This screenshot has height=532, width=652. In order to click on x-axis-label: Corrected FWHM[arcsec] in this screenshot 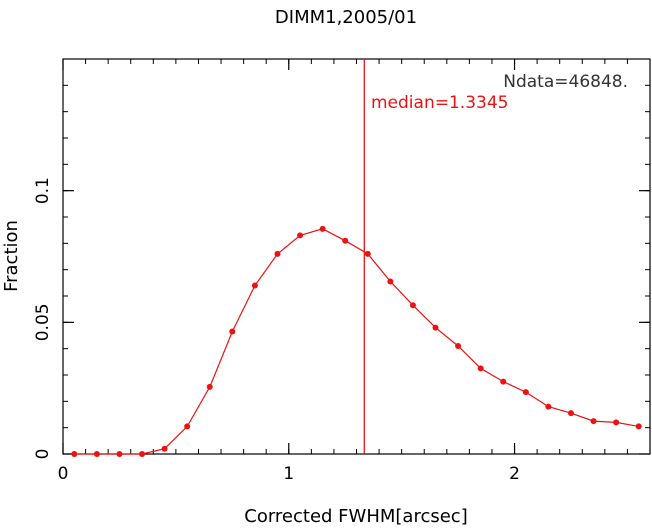, I will do `click(355, 516)`.